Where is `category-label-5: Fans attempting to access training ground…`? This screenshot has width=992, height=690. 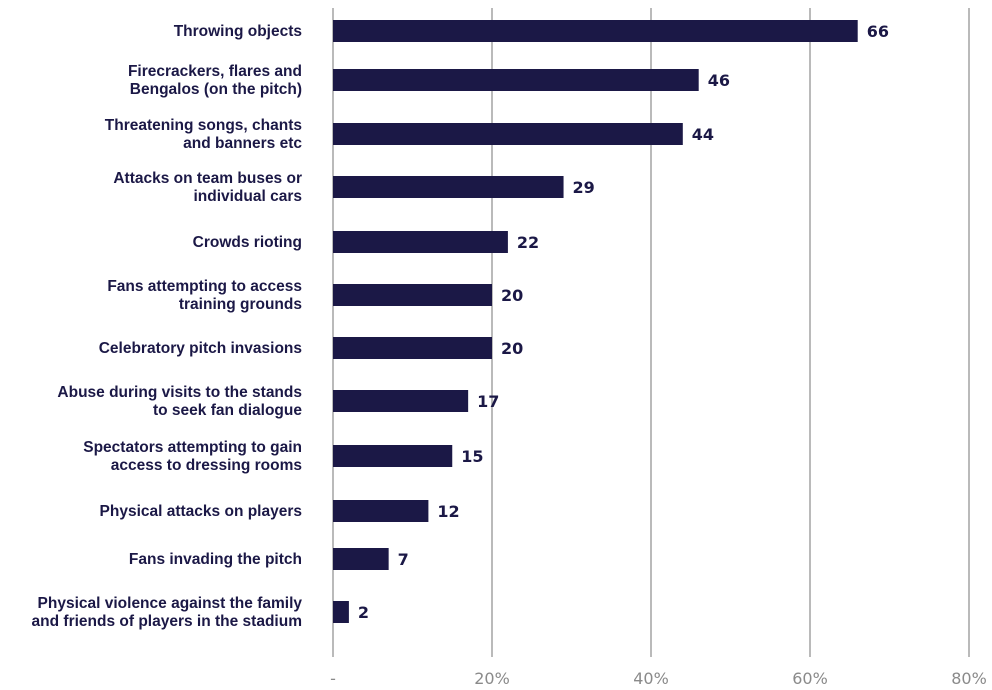
category-label-5: Fans attempting to access training ground… is located at coordinates (204, 295).